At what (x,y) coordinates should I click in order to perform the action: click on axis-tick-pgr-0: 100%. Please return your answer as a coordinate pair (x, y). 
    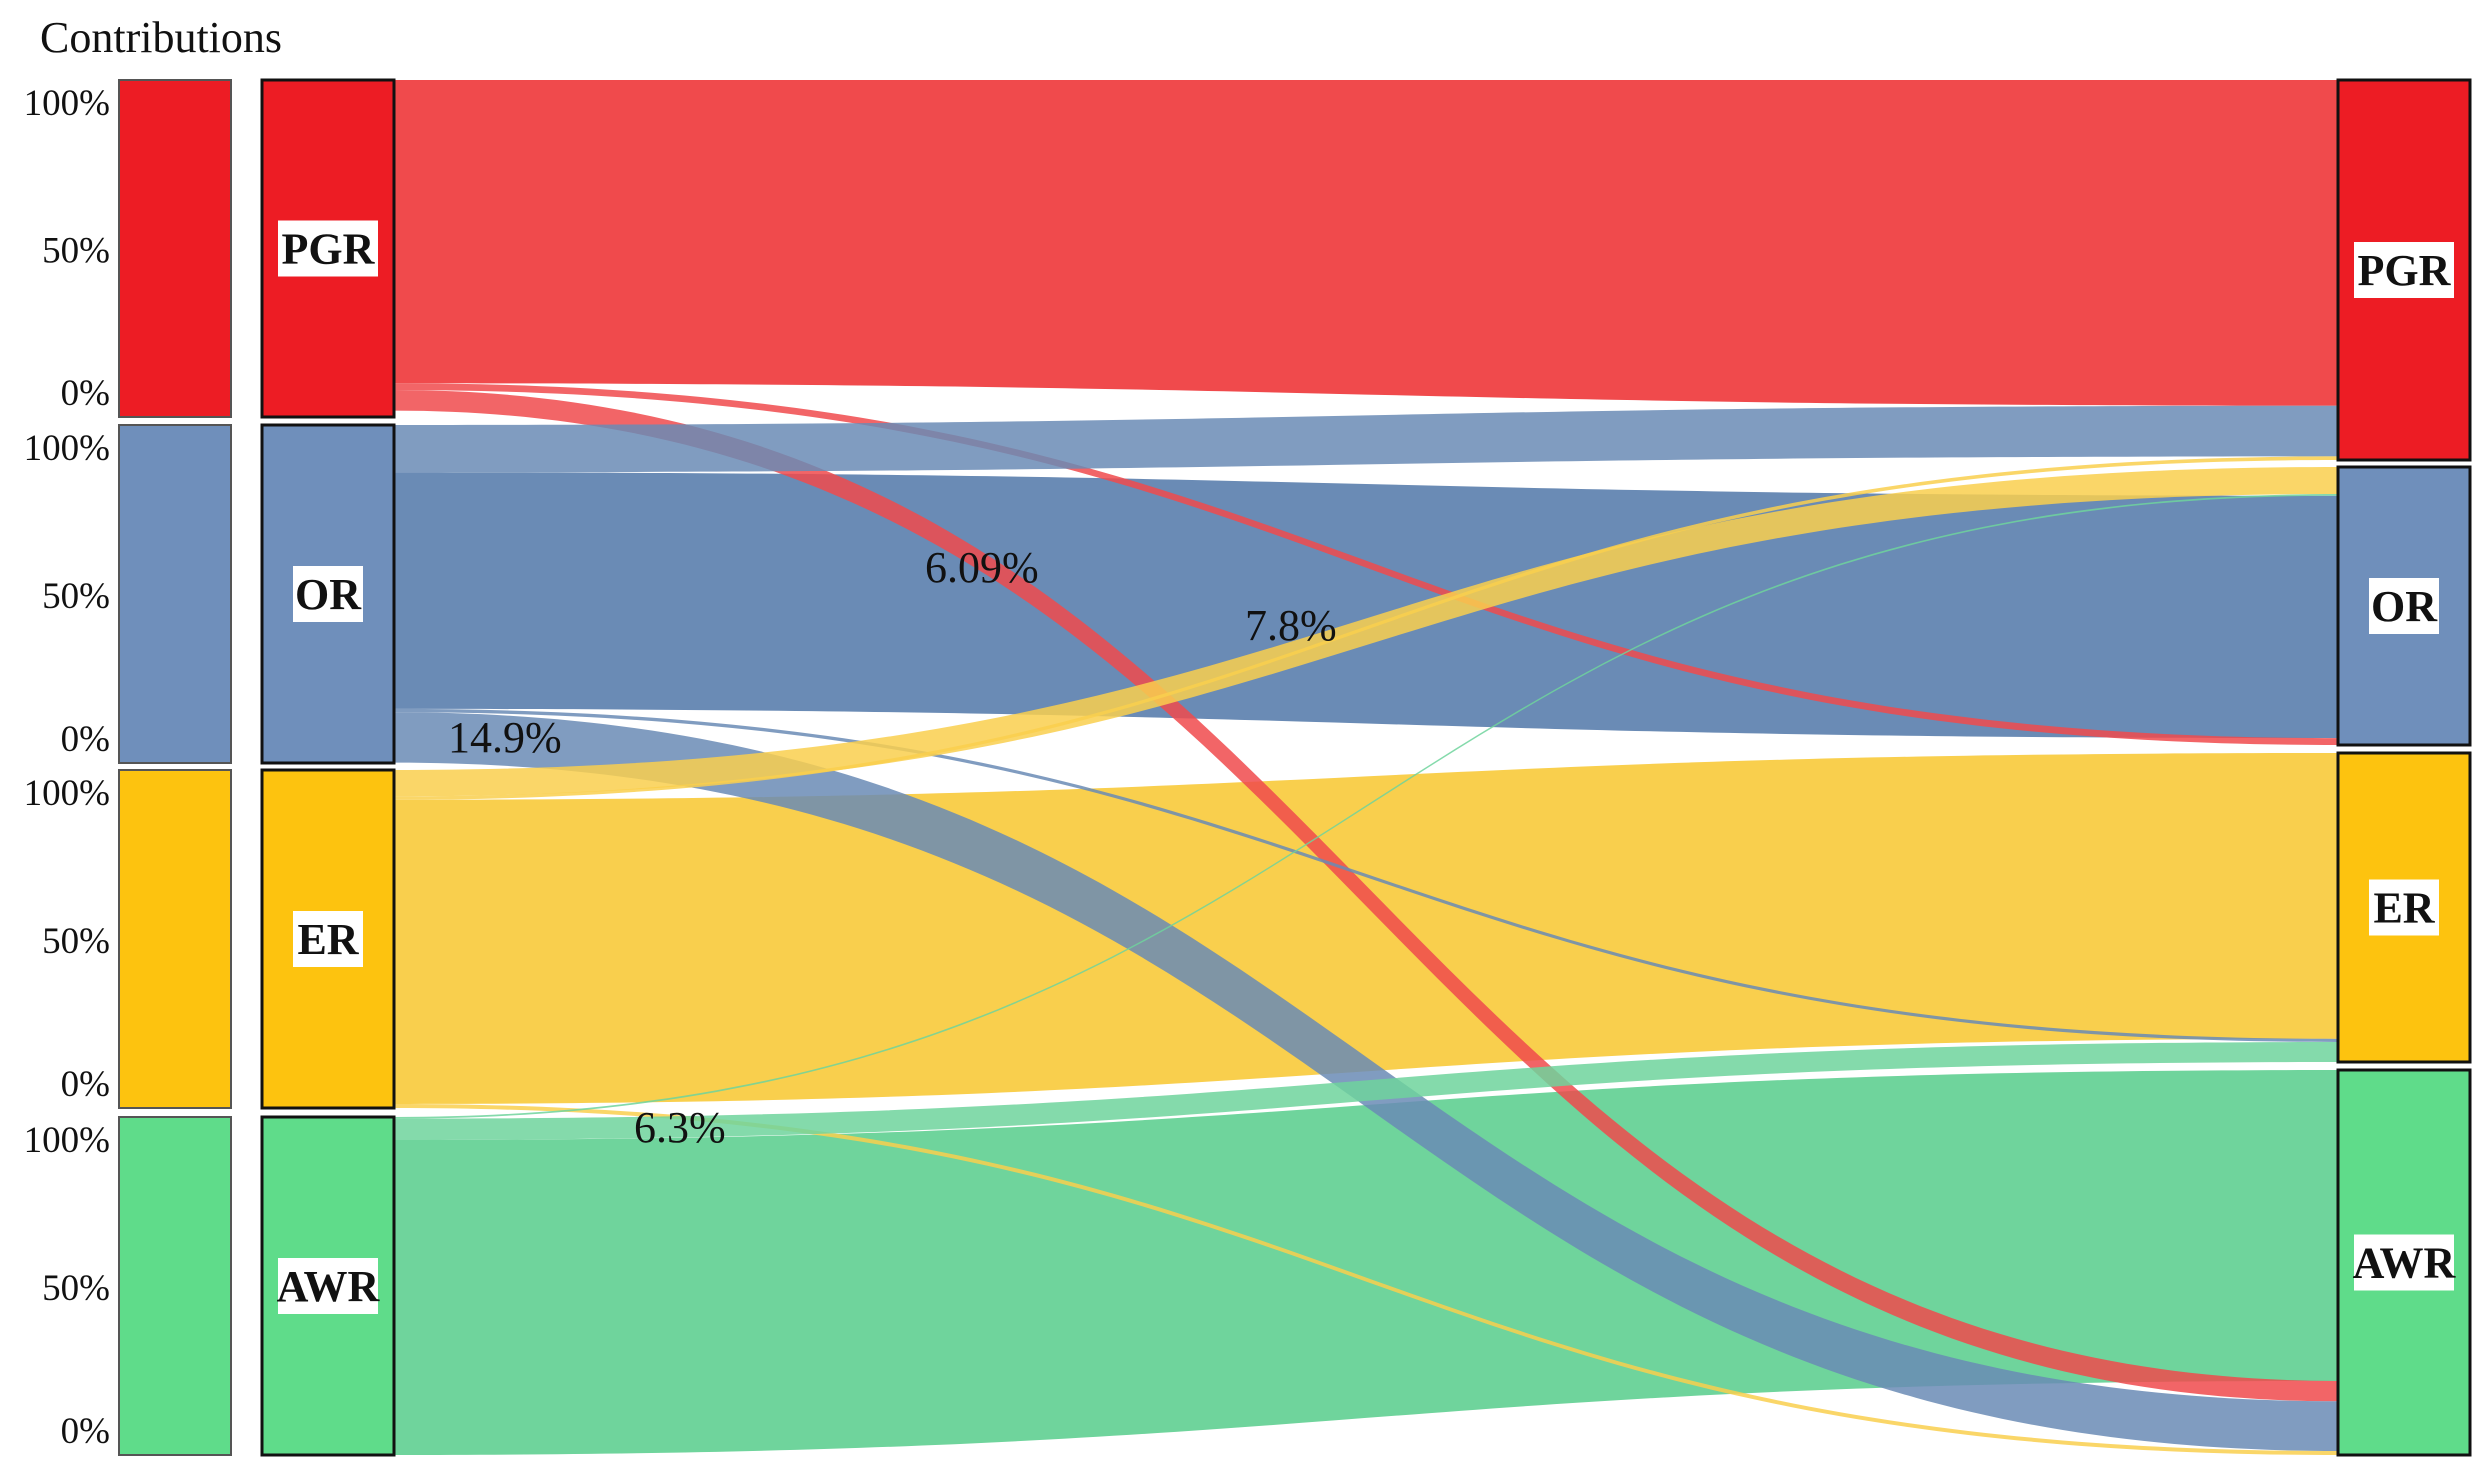
    Looking at the image, I should click on (67, 103).